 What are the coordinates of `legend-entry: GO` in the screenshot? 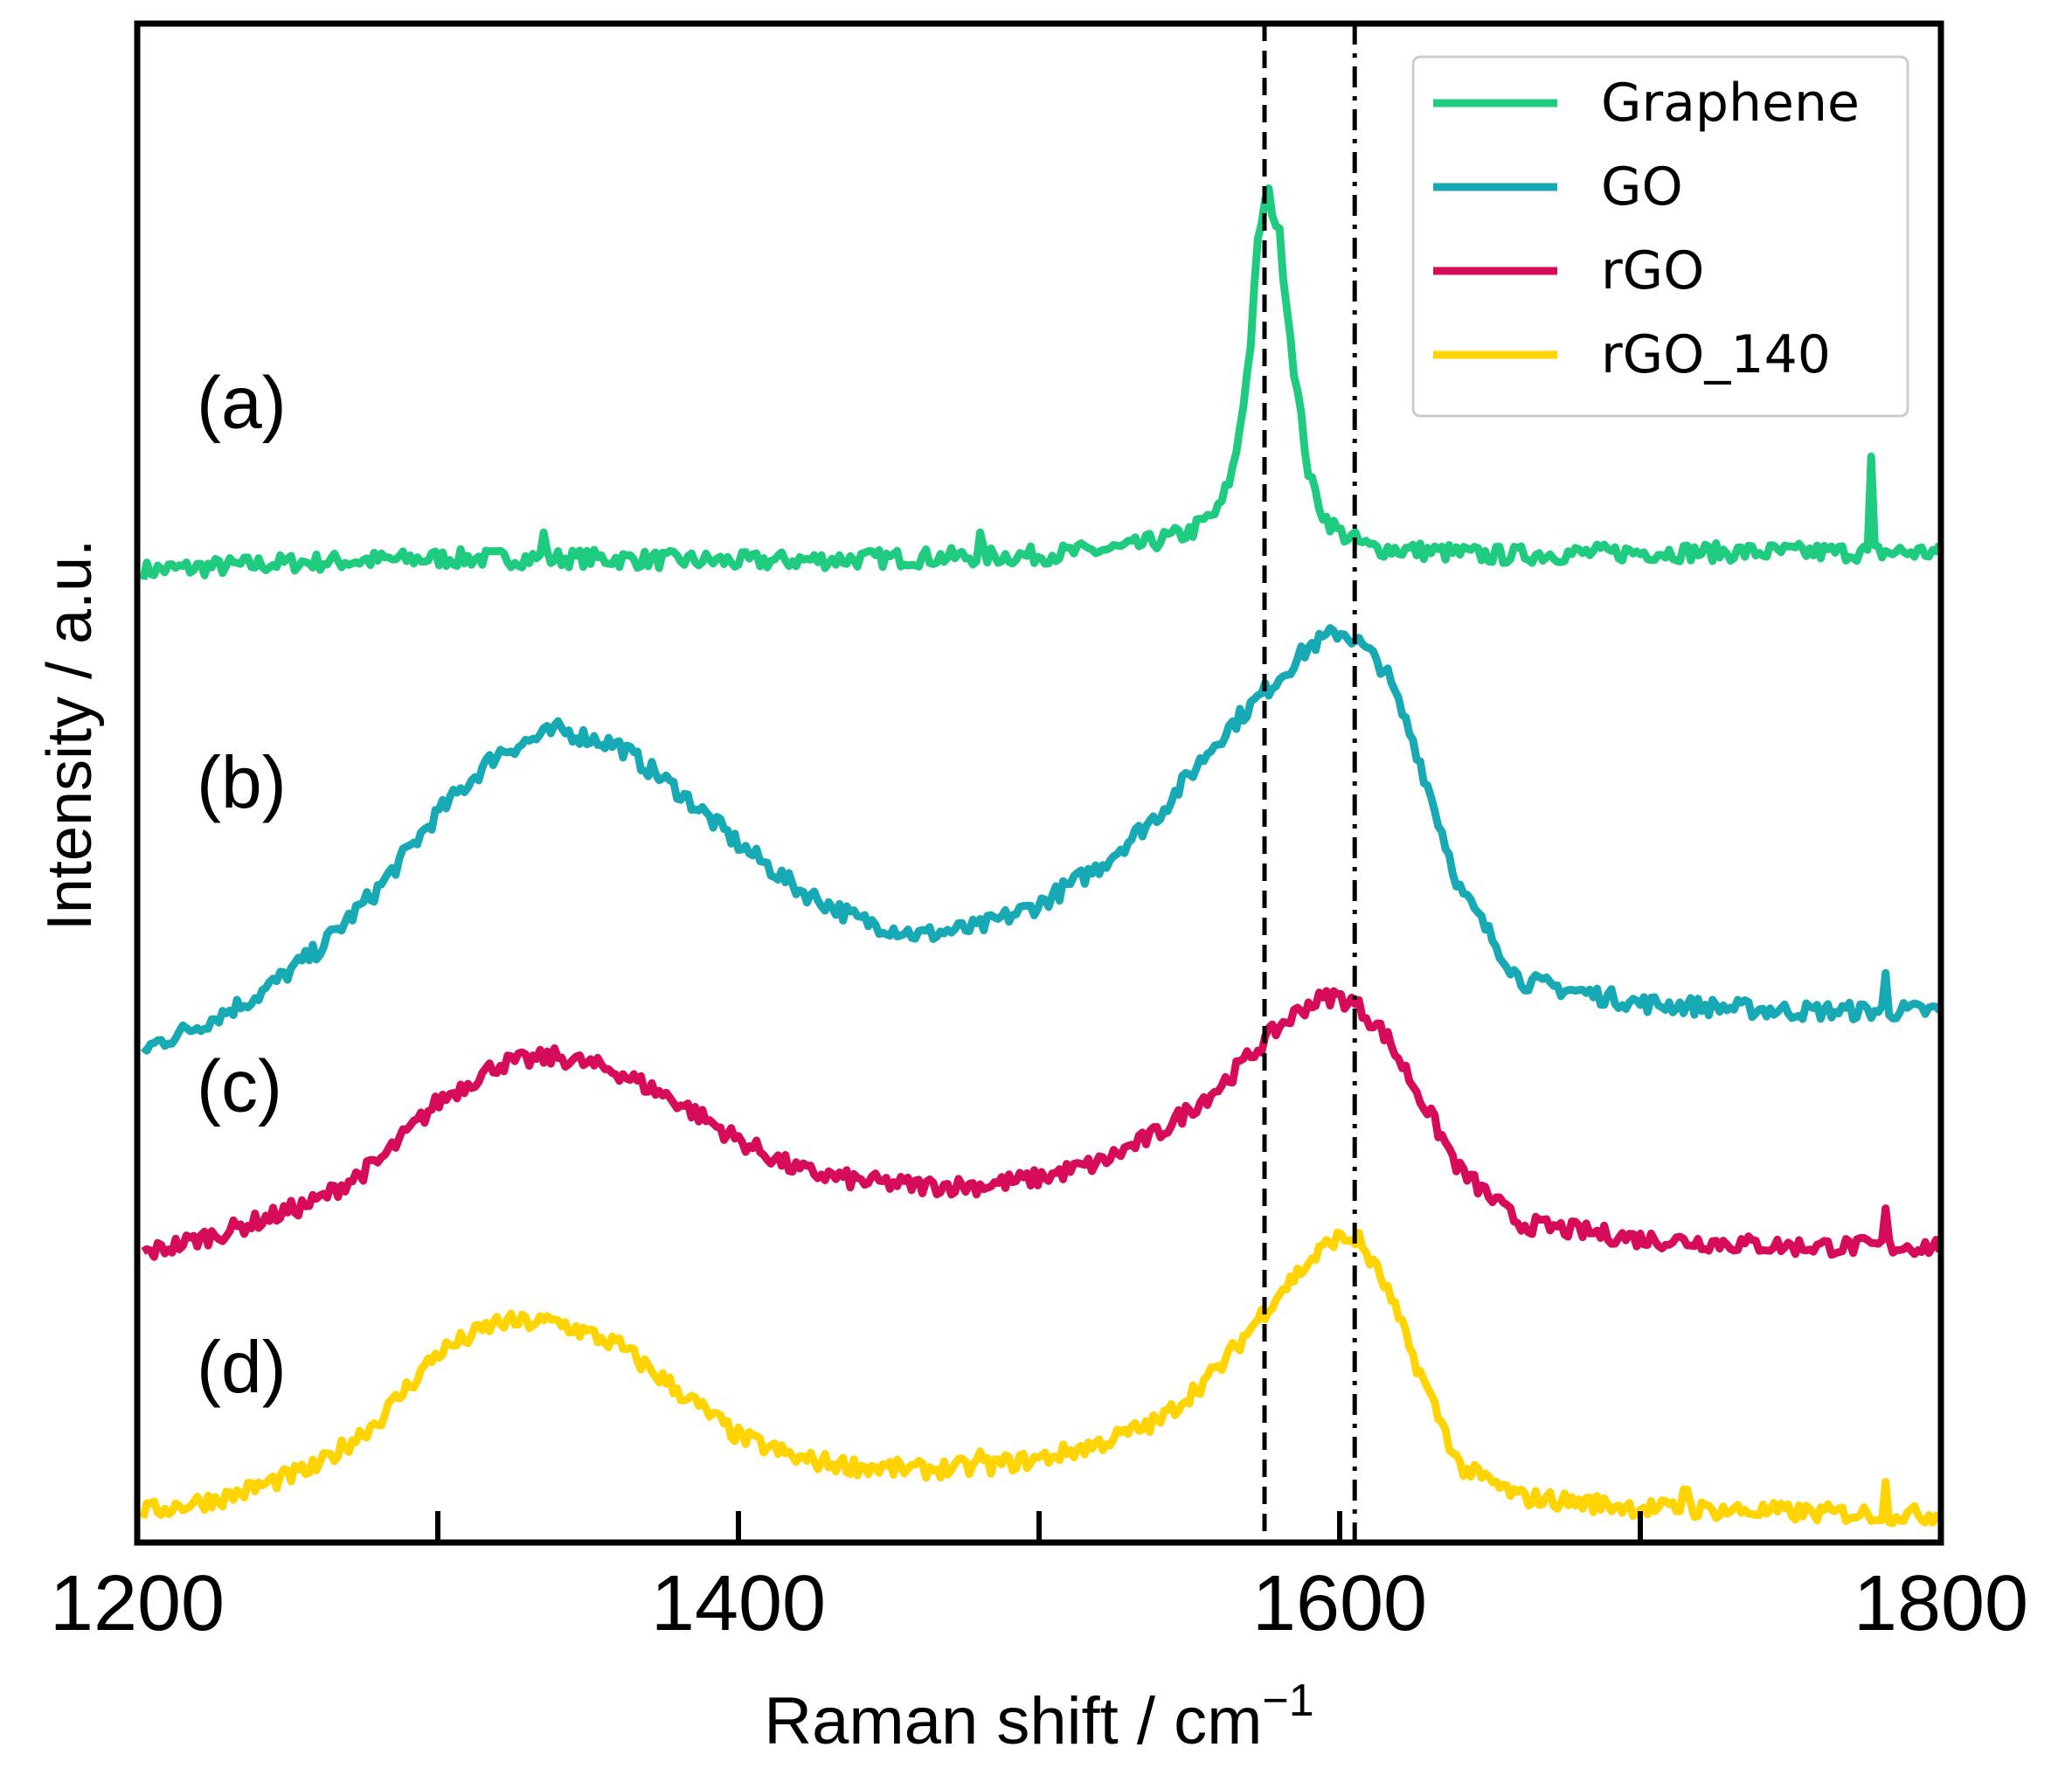 It's located at (1558, 187).